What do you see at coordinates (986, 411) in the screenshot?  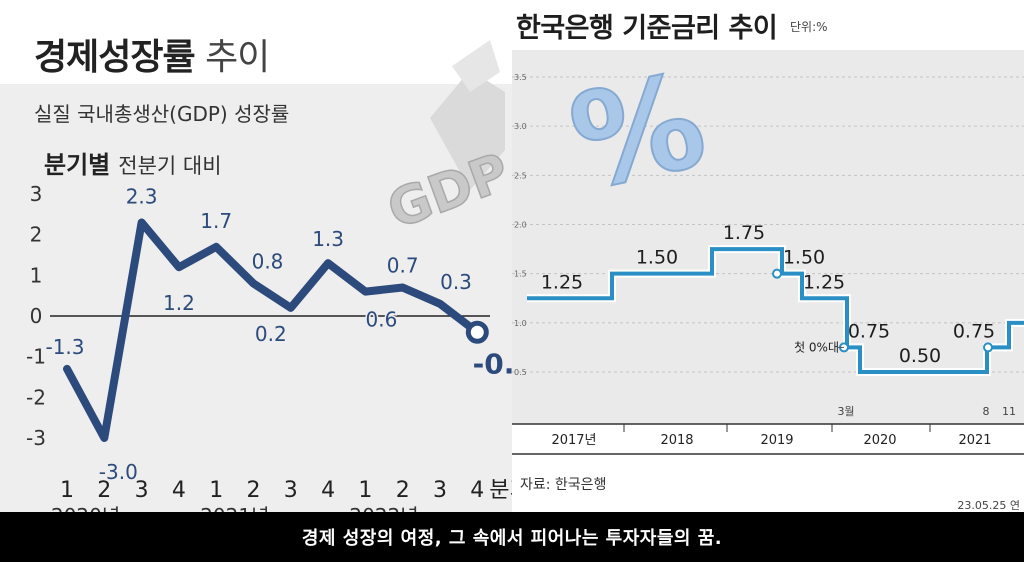 I see `rate-month-label: 8` at bounding box center [986, 411].